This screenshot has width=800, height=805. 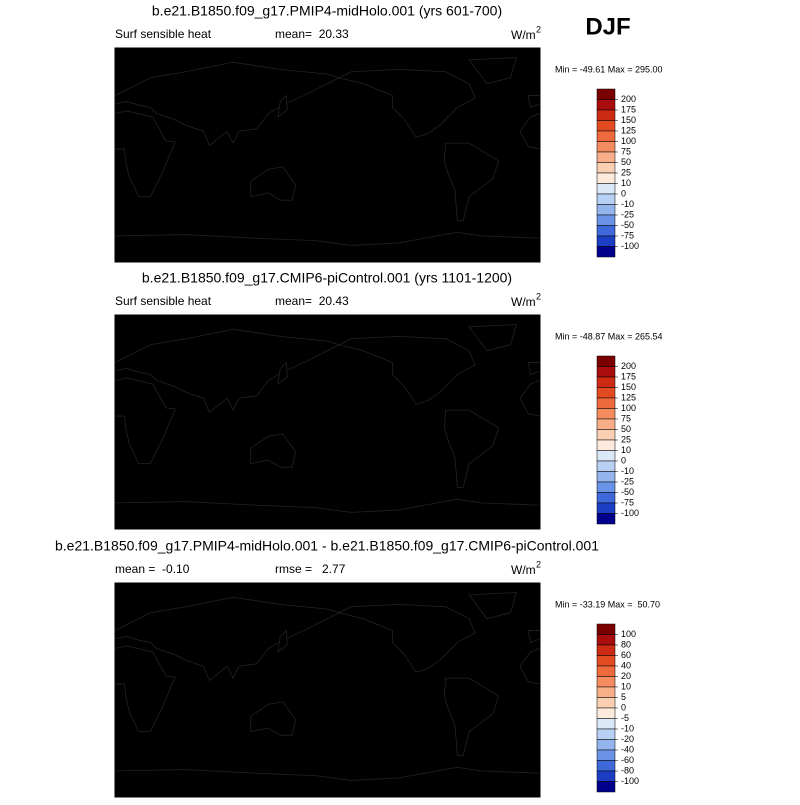 What do you see at coordinates (312, 34) in the screenshot?
I see `center-label: mean= 20.33` at bounding box center [312, 34].